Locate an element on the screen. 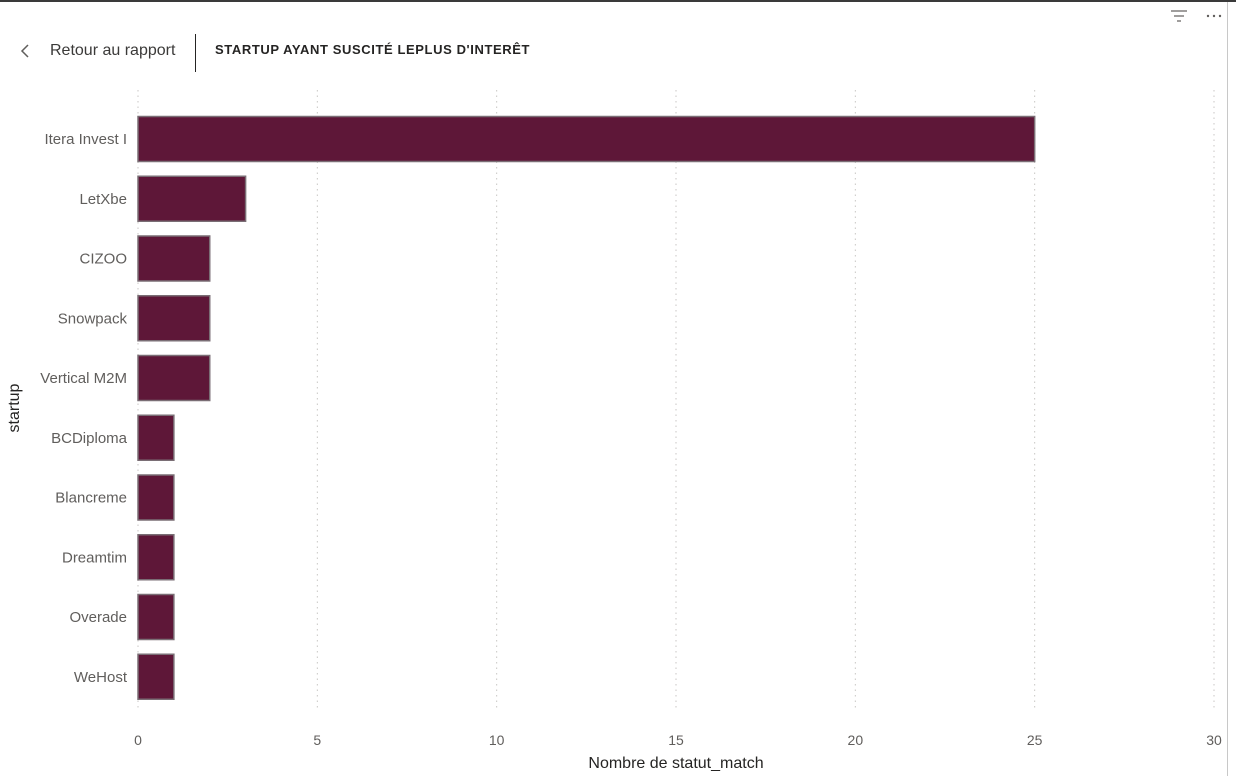  chevron-left-icon is located at coordinates (24, 51).